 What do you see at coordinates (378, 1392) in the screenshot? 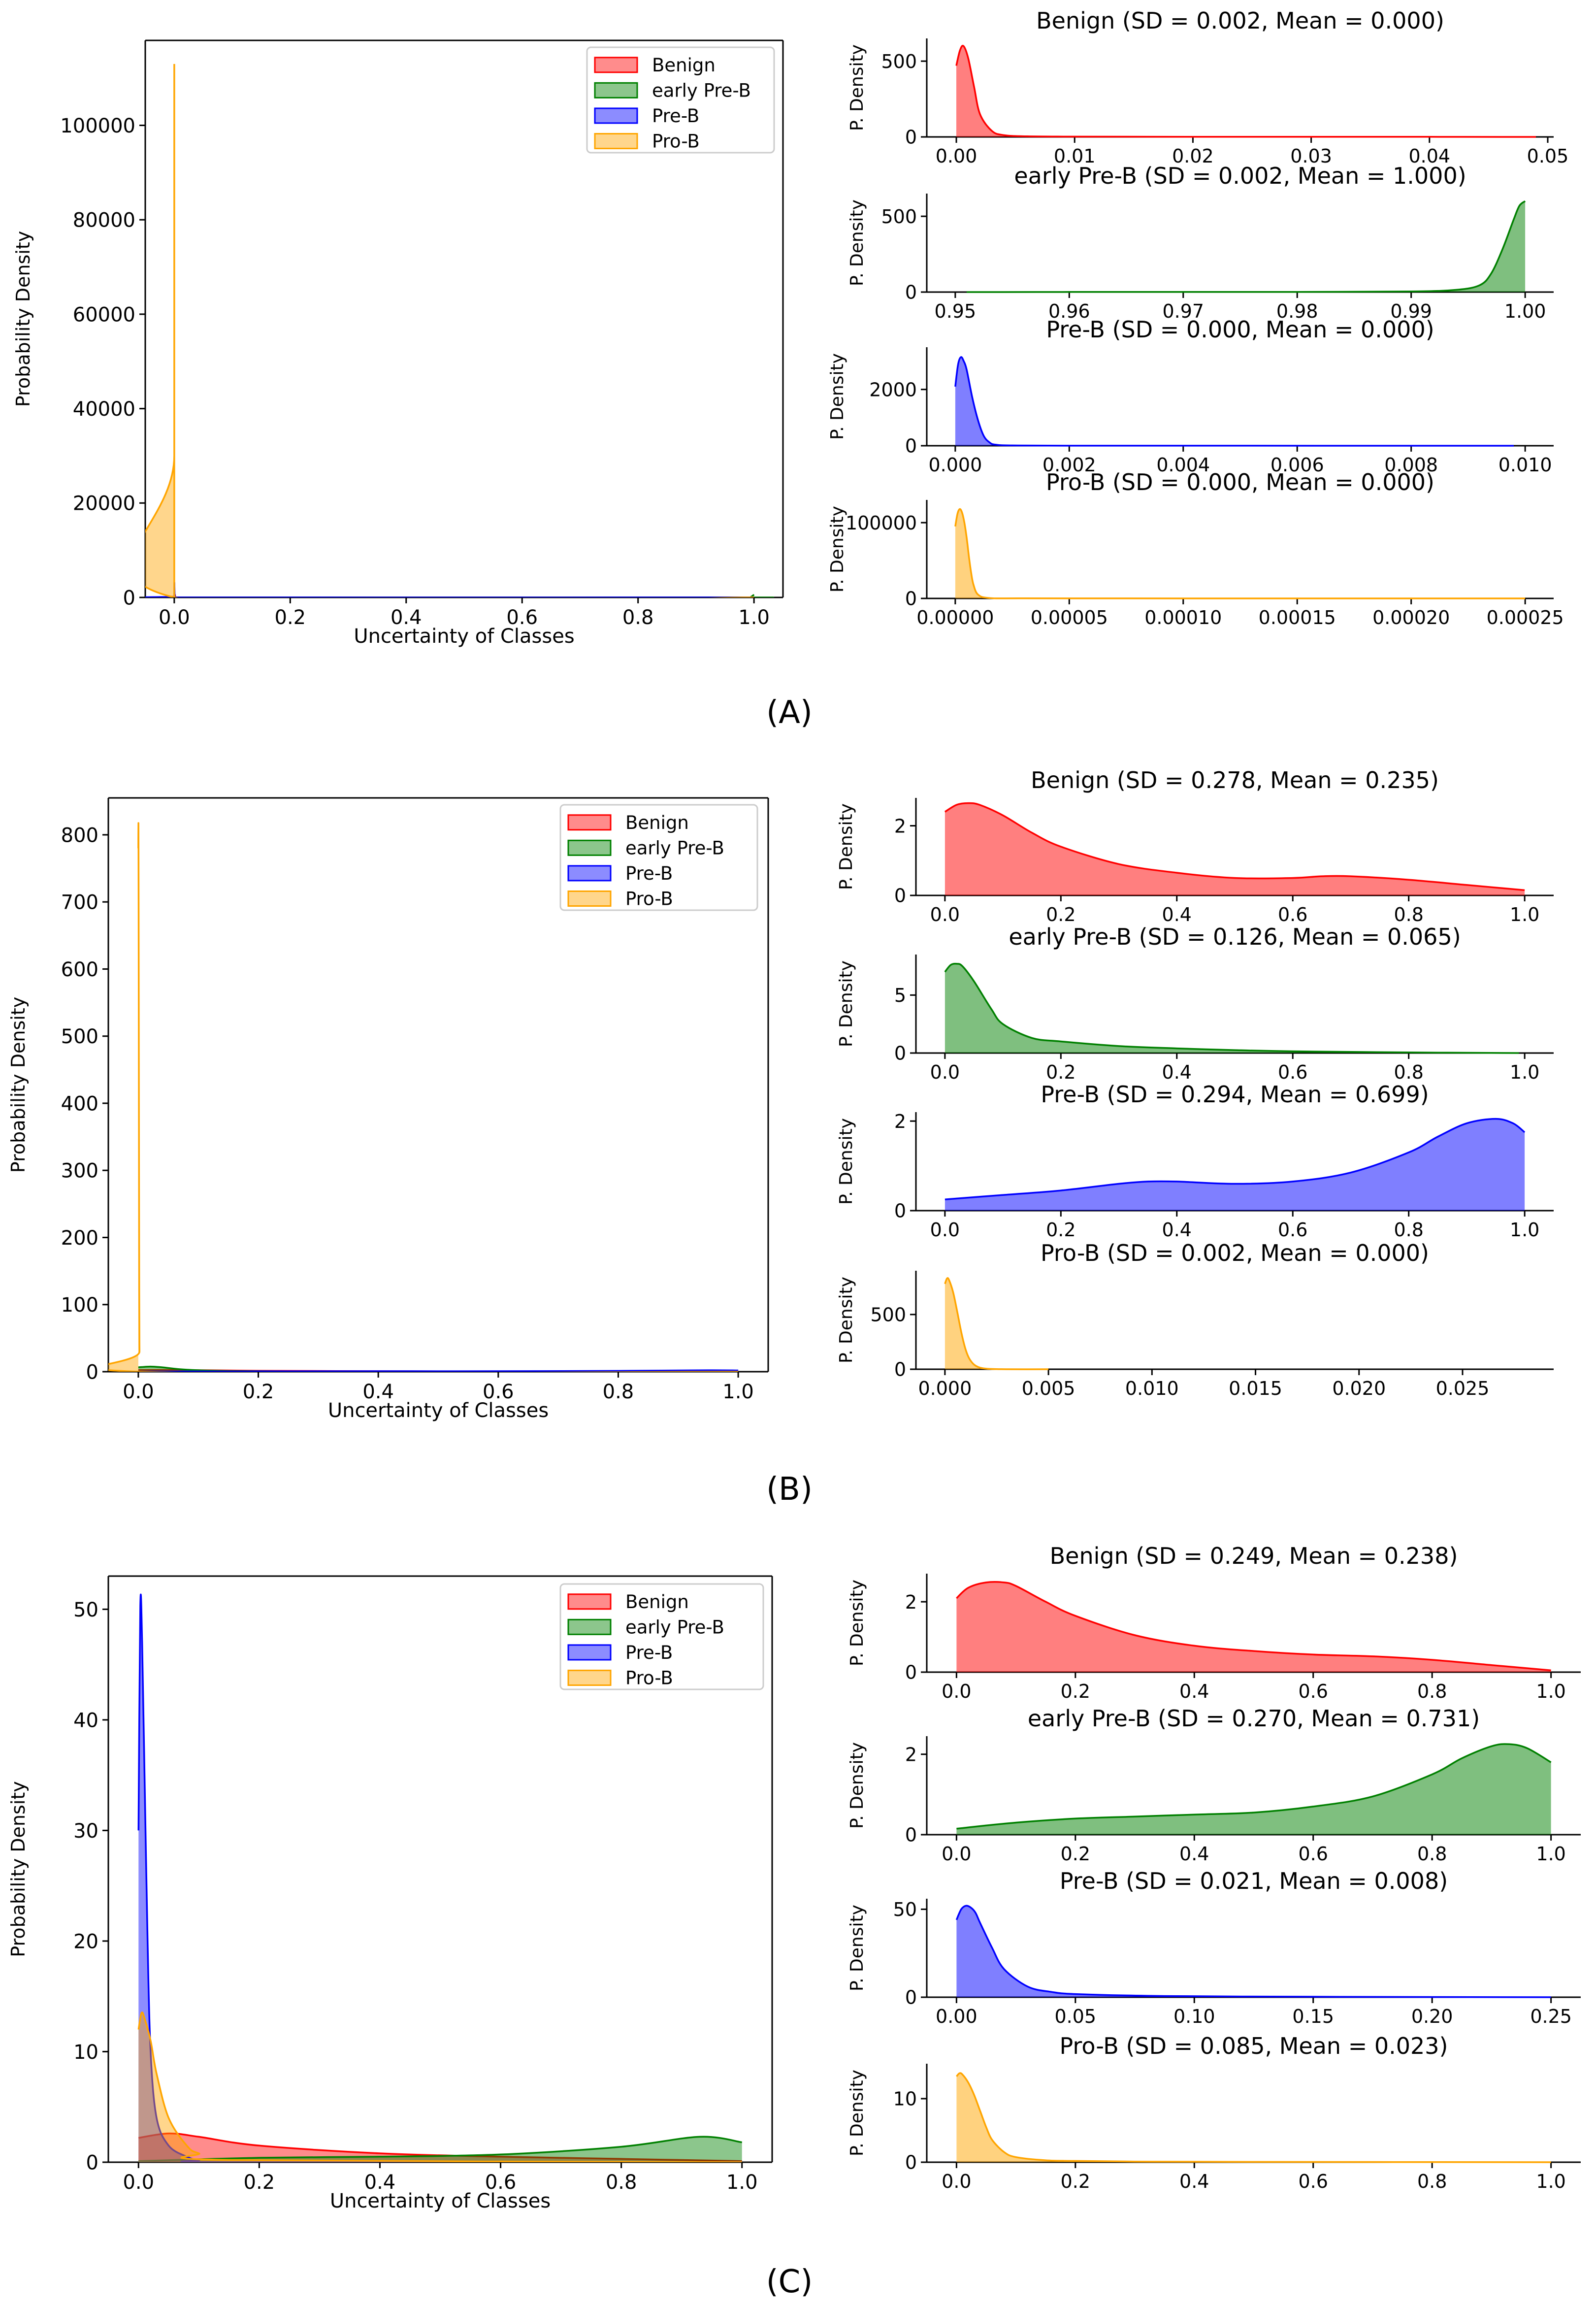
I see `panel-b-main-x-tick-label: 0.4` at bounding box center [378, 1392].